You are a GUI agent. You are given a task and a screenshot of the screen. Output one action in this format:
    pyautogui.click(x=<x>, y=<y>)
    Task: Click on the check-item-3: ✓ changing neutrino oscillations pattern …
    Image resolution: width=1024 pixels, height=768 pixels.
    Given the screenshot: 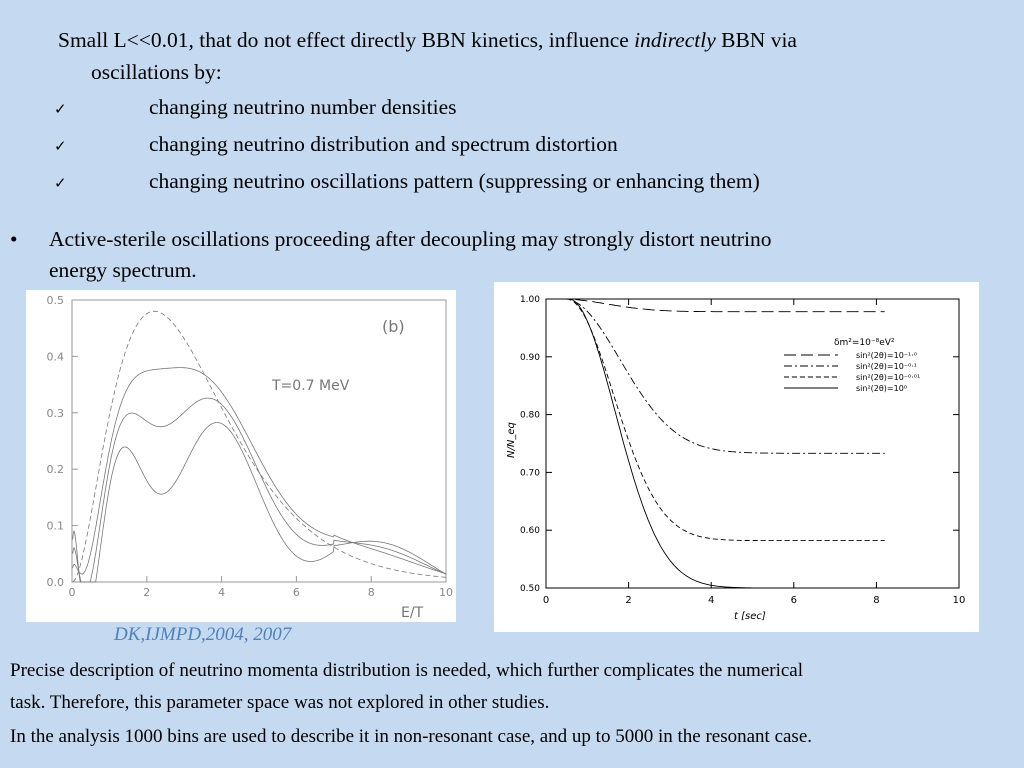 What is the action you would take?
    pyautogui.click(x=407, y=182)
    